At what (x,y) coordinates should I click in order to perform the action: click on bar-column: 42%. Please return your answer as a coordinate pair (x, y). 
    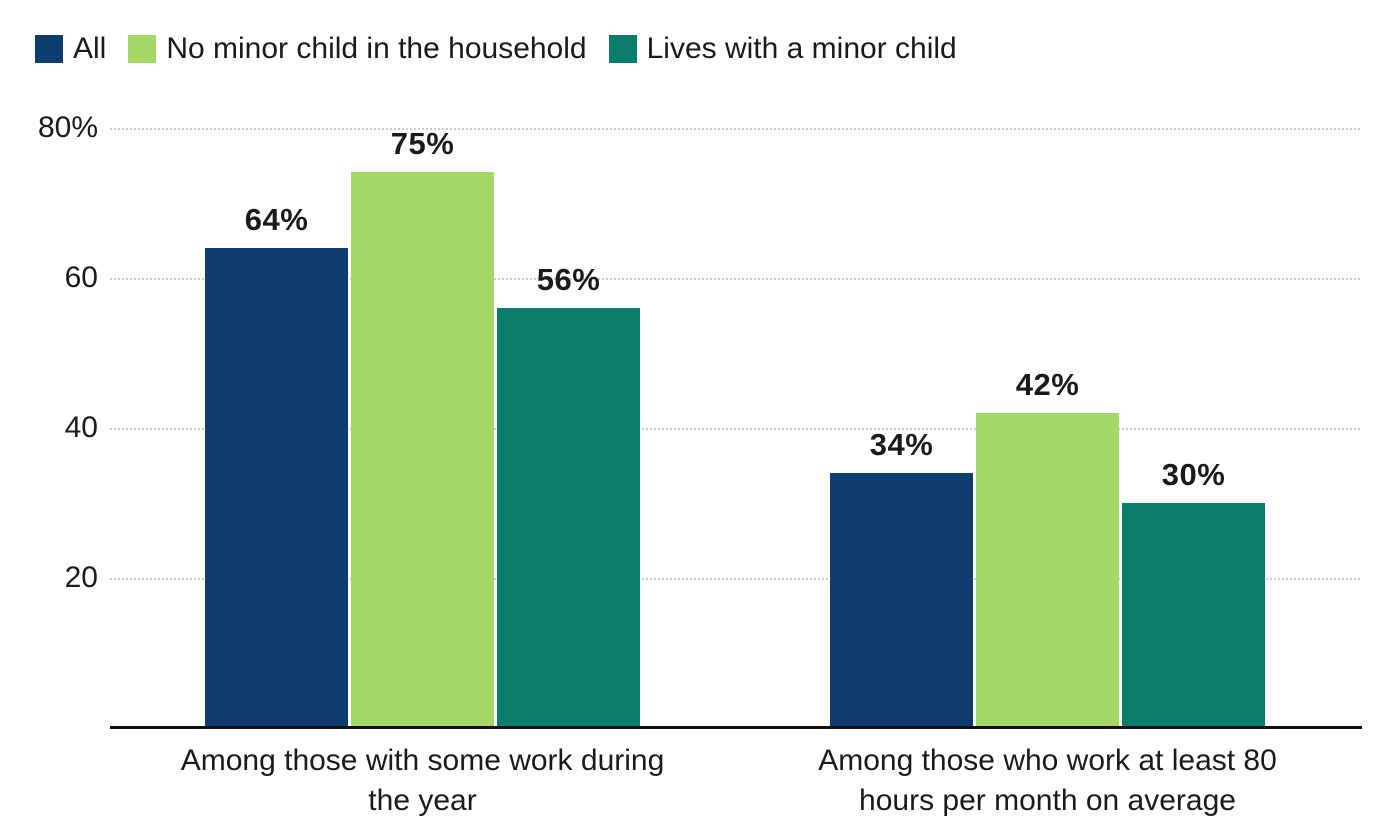
    Looking at the image, I should click on (1047, 428).